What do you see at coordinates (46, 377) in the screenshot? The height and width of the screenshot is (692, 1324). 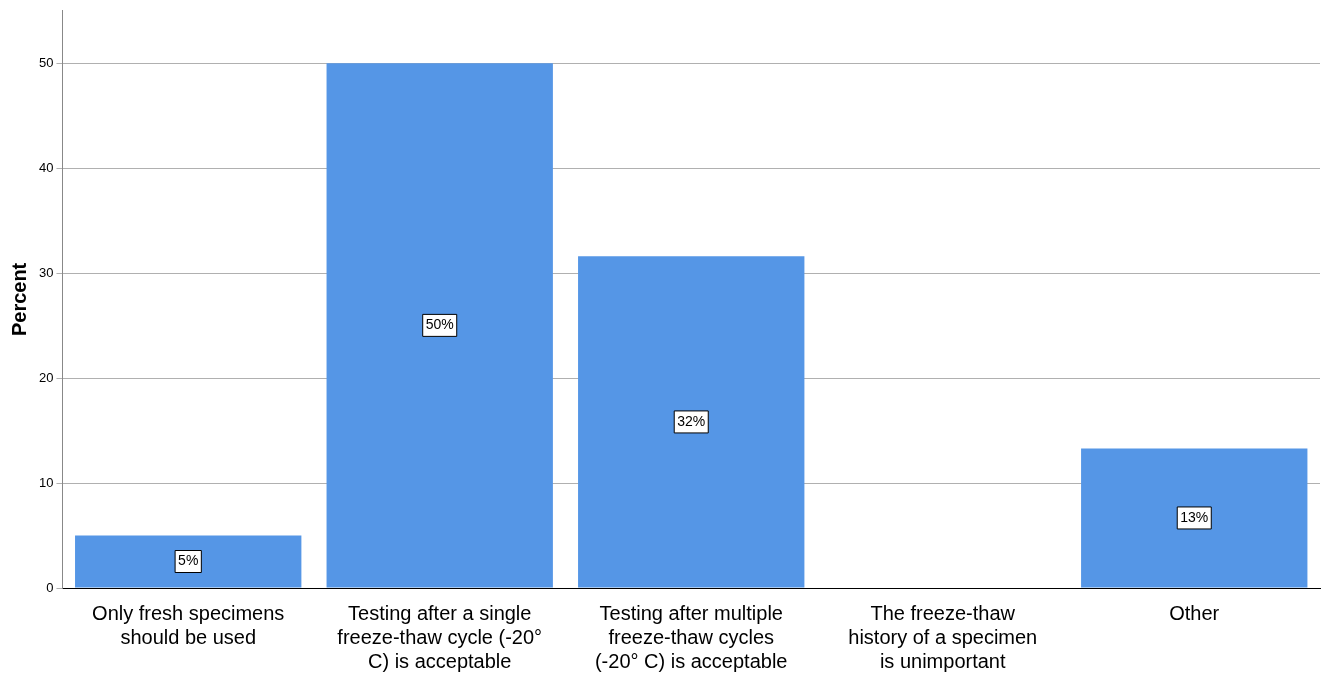 I see `y-tick-label: 20` at bounding box center [46, 377].